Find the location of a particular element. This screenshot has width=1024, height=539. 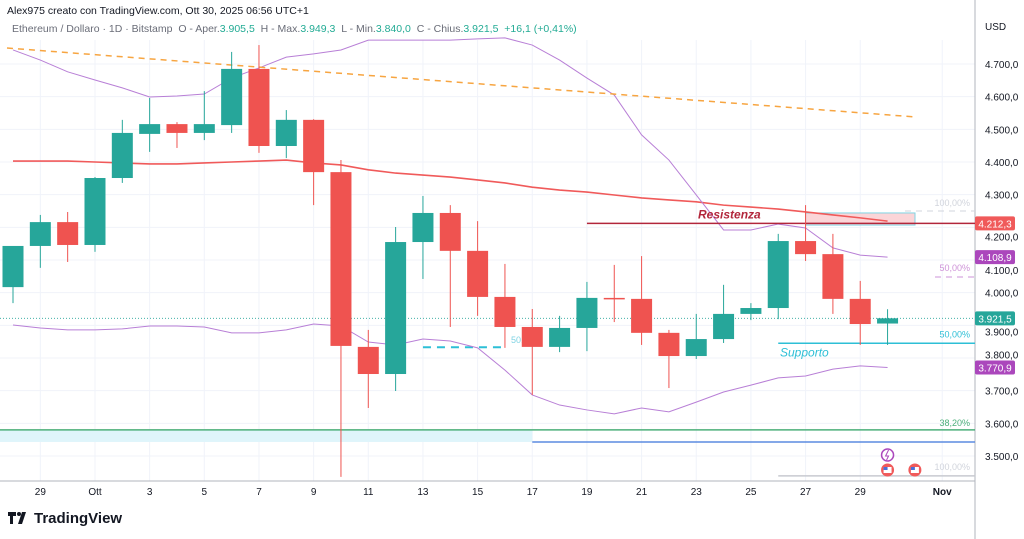

y-tick-label: 4.400,0 is located at coordinates (1002, 163).